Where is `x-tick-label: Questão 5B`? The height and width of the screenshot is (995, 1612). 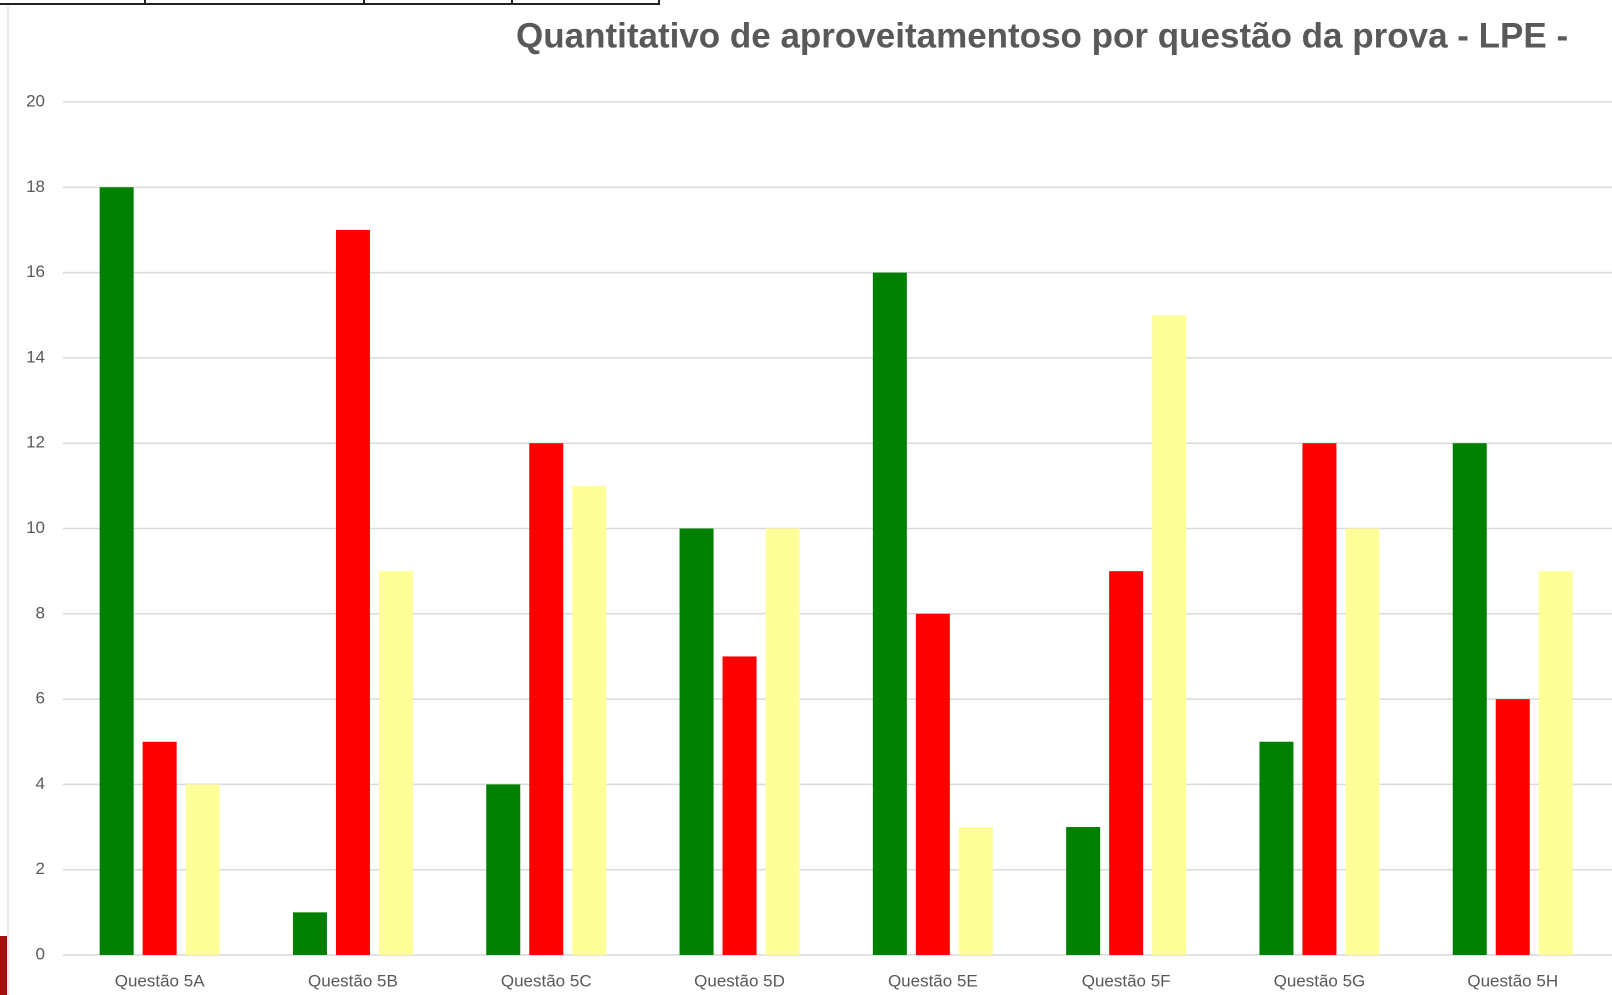 x-tick-label: Questão 5B is located at coordinates (353, 980).